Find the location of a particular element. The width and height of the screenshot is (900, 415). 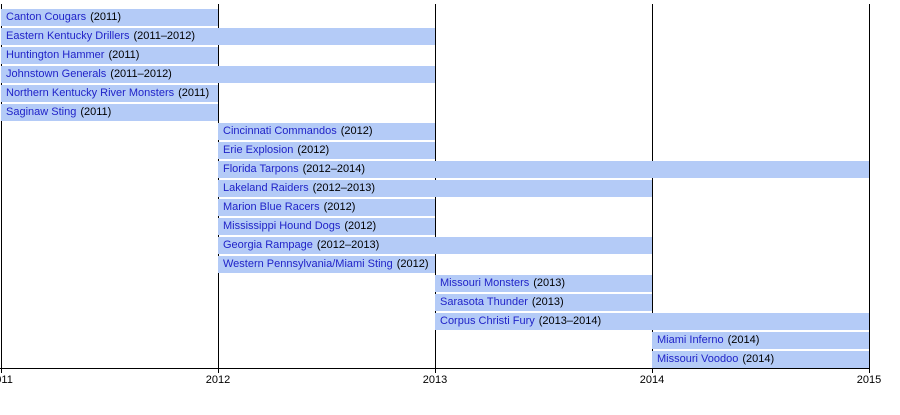

team-bar: Missouri Voodoo (2014) is located at coordinates (760, 359).